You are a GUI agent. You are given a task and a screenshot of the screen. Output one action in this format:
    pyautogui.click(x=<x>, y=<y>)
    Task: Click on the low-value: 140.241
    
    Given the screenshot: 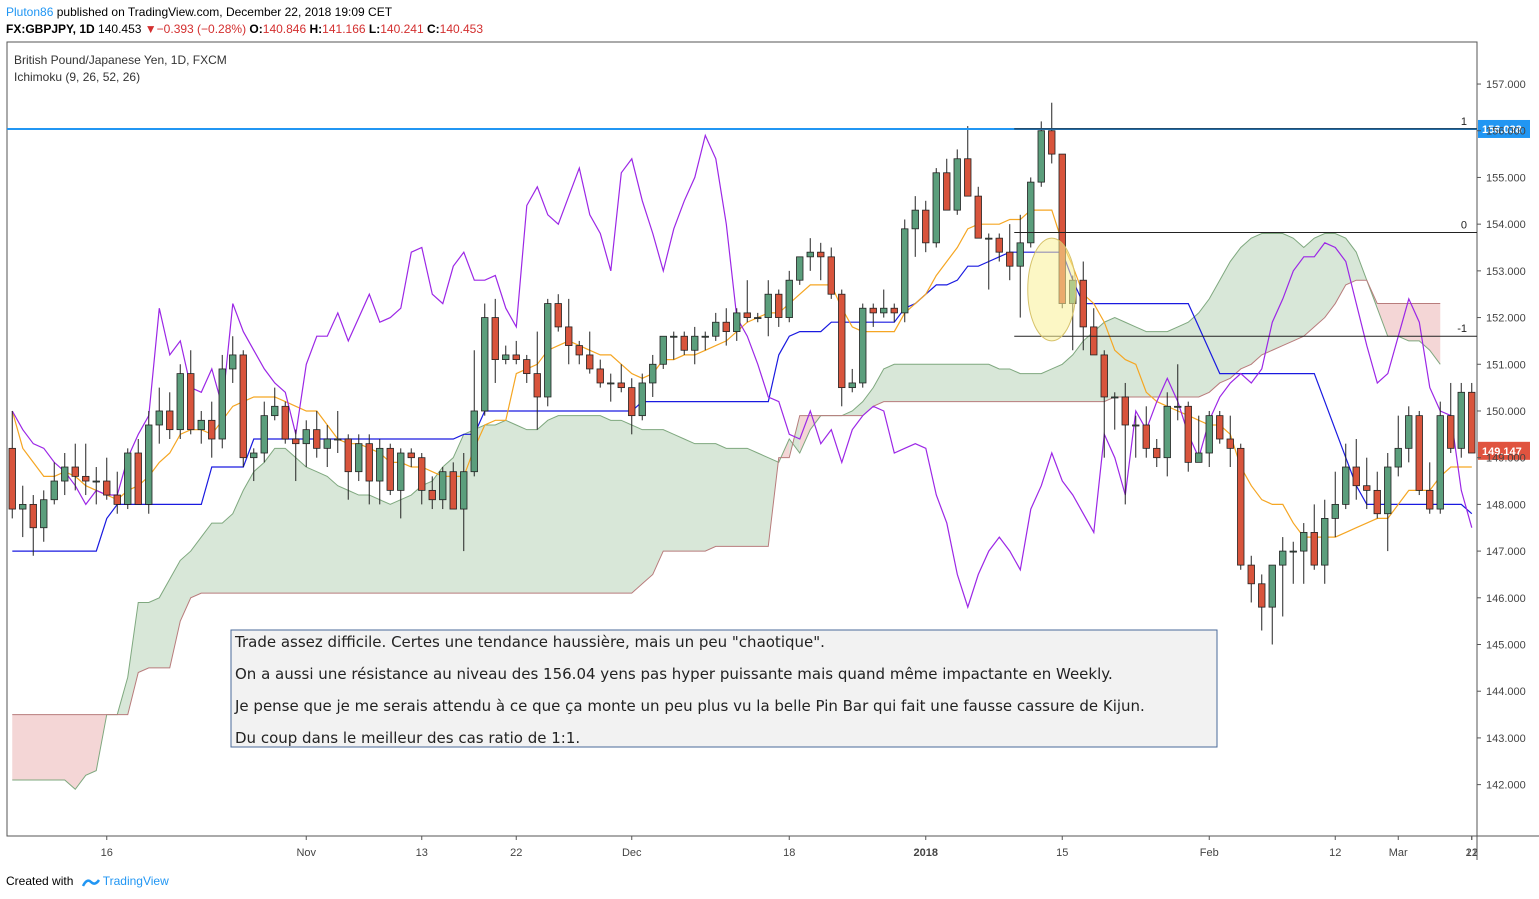 What is the action you would take?
    pyautogui.click(x=402, y=29)
    